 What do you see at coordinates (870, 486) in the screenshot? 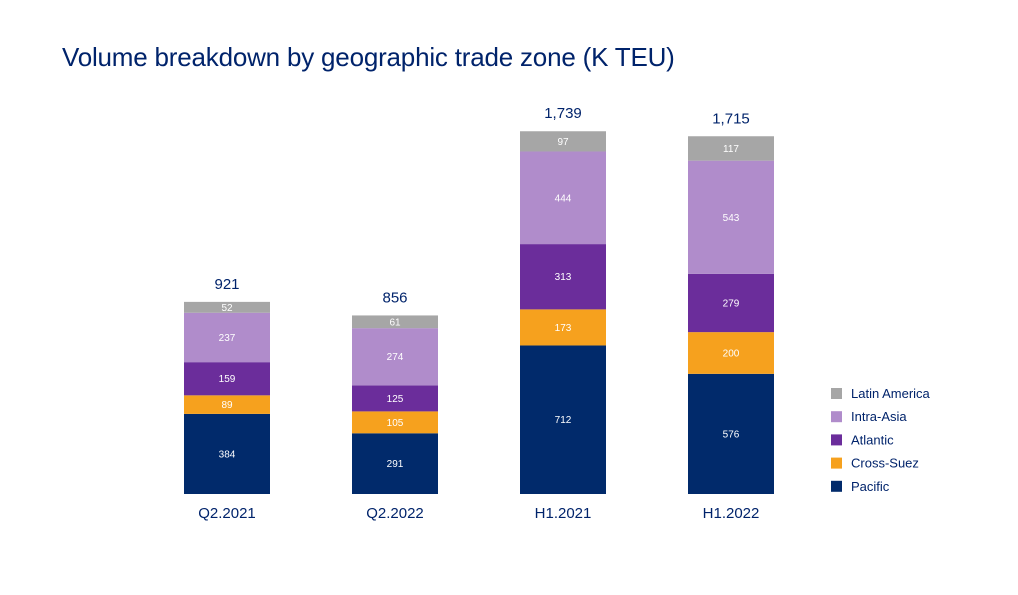
I see `legend-label-pacific: Pacific` at bounding box center [870, 486].